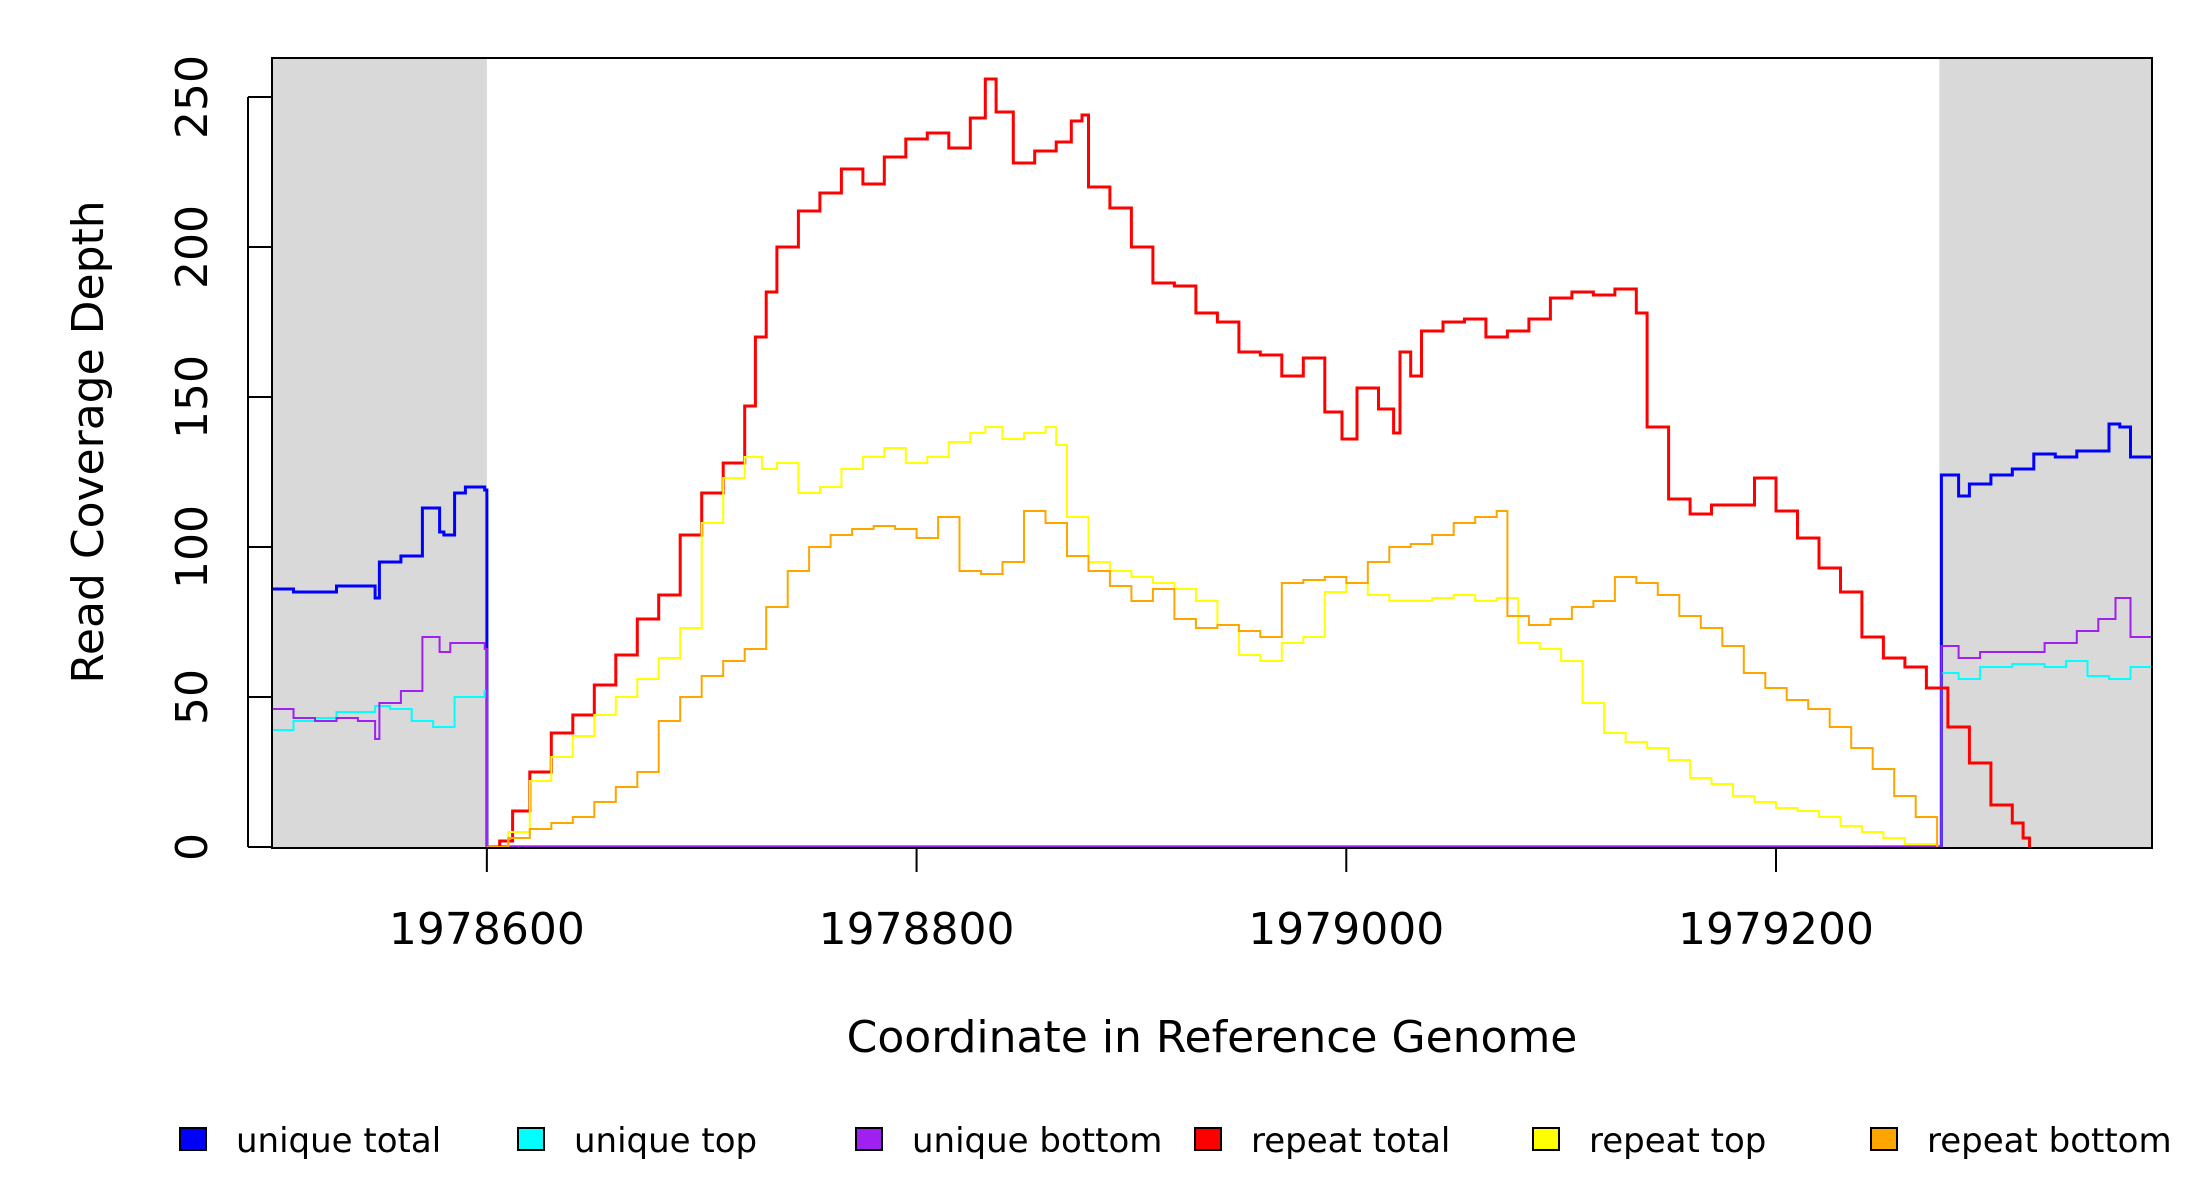 This screenshot has width=2200, height=1200. What do you see at coordinates (665, 1141) in the screenshot?
I see `legend-label-unique-top: unique top` at bounding box center [665, 1141].